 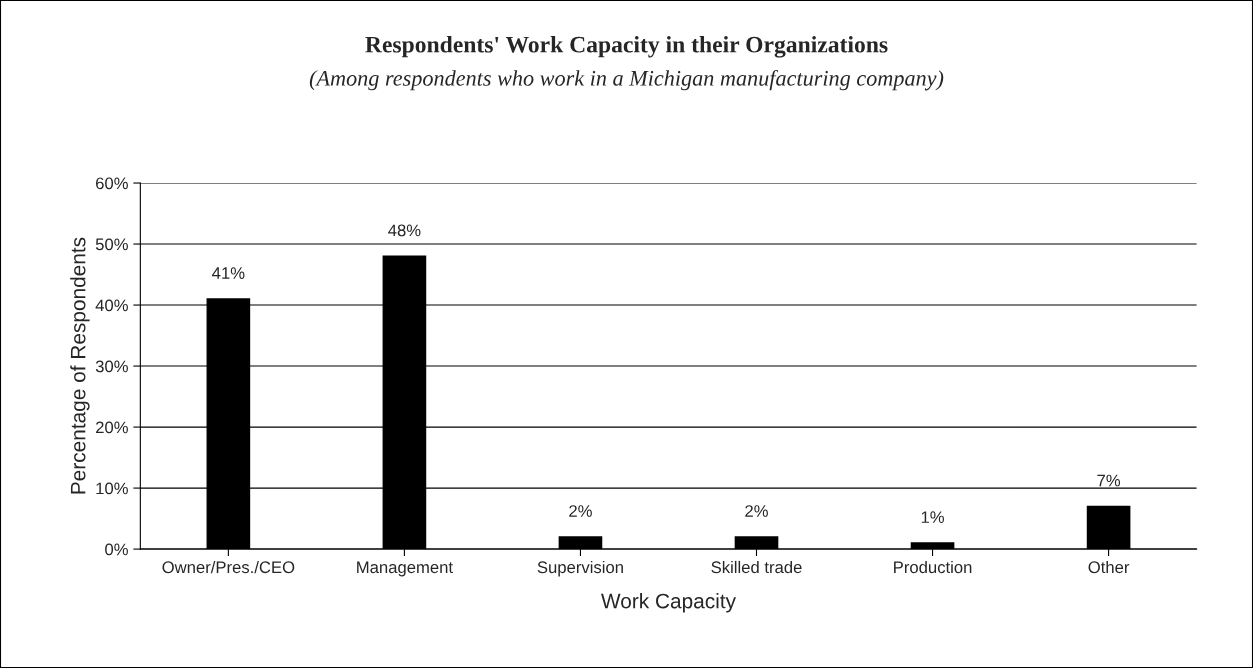 What do you see at coordinates (80, 365) in the screenshot?
I see `y-axis-title: Percentage of Respondents` at bounding box center [80, 365].